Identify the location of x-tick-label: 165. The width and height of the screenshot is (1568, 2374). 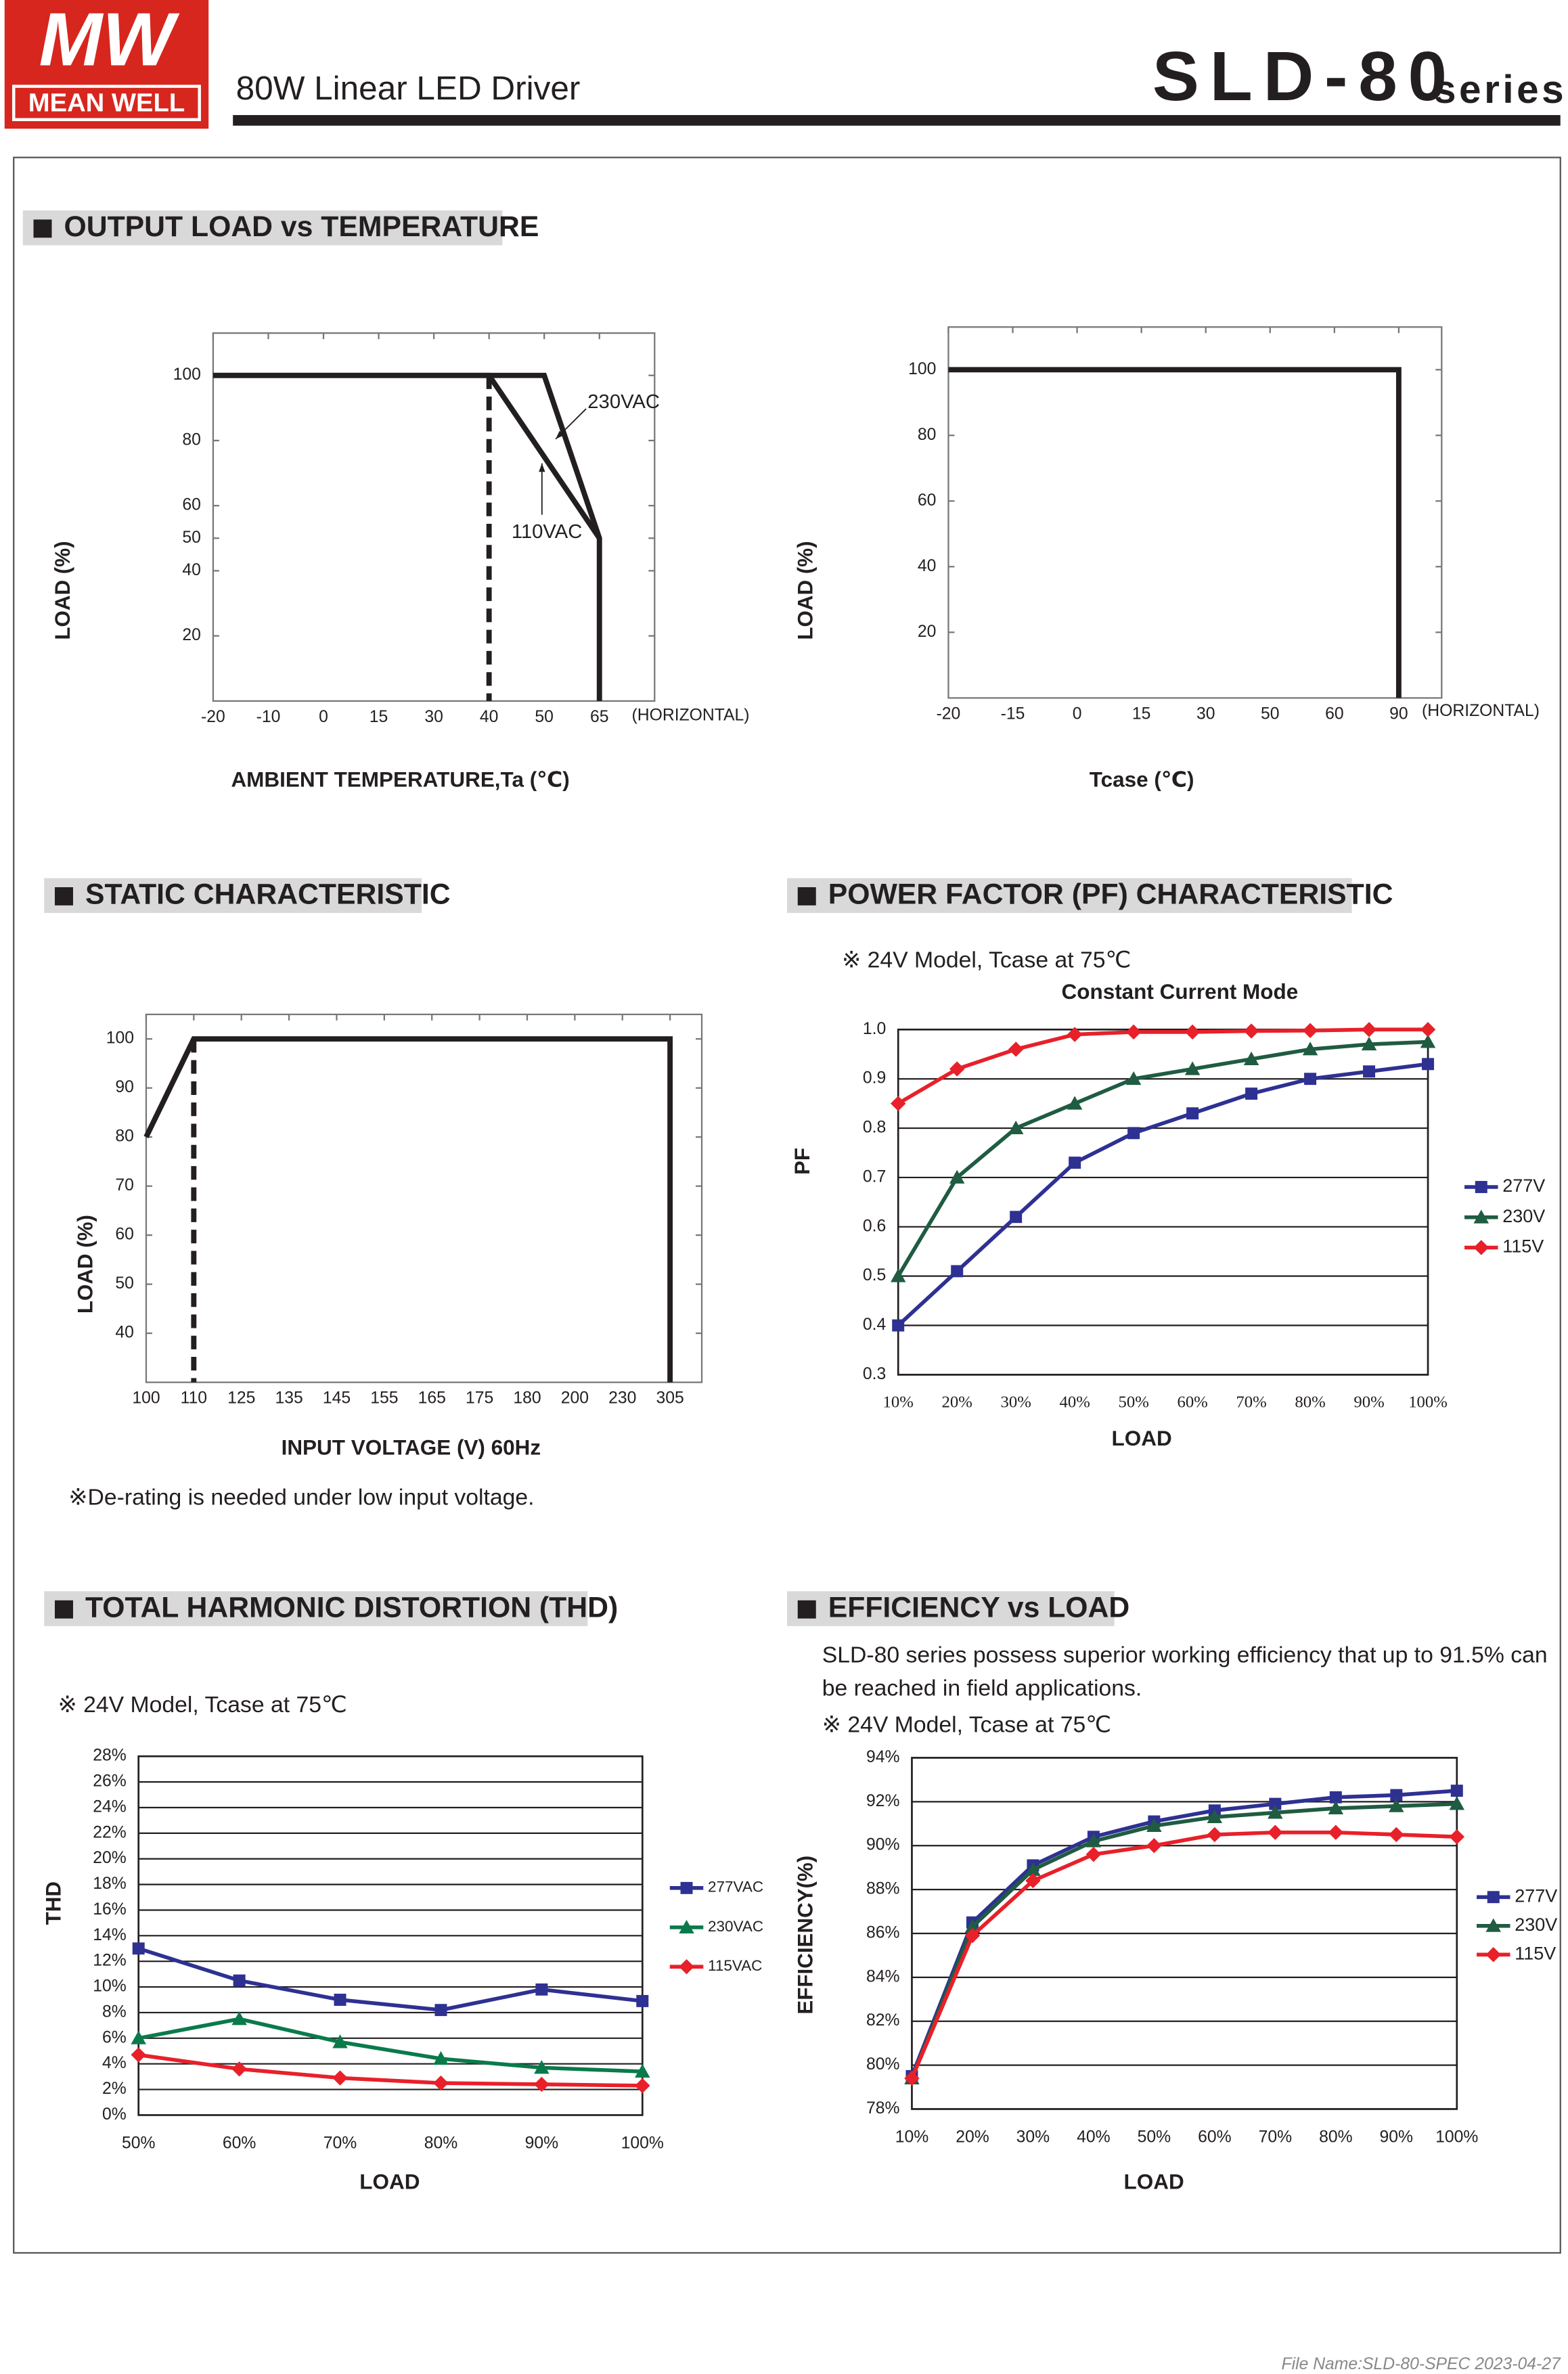
(432, 1399).